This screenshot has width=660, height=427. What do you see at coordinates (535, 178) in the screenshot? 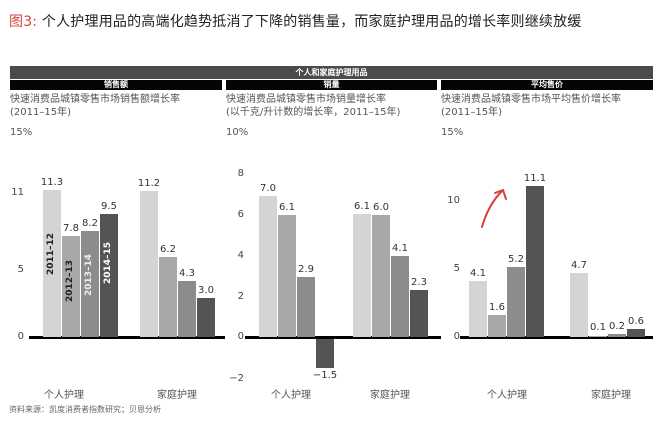
I see `data-label: 11.1` at bounding box center [535, 178].